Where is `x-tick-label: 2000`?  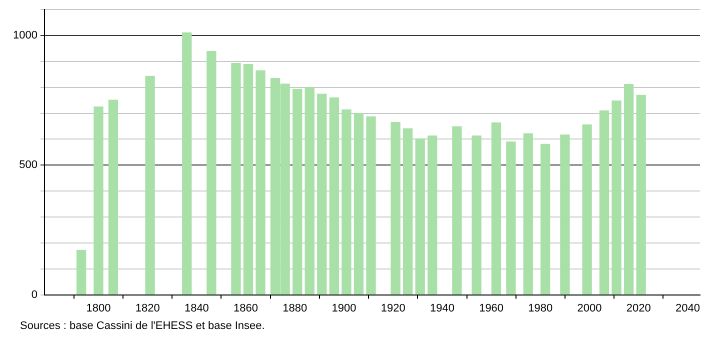
x-tick-label: 2000 is located at coordinates (589, 308).